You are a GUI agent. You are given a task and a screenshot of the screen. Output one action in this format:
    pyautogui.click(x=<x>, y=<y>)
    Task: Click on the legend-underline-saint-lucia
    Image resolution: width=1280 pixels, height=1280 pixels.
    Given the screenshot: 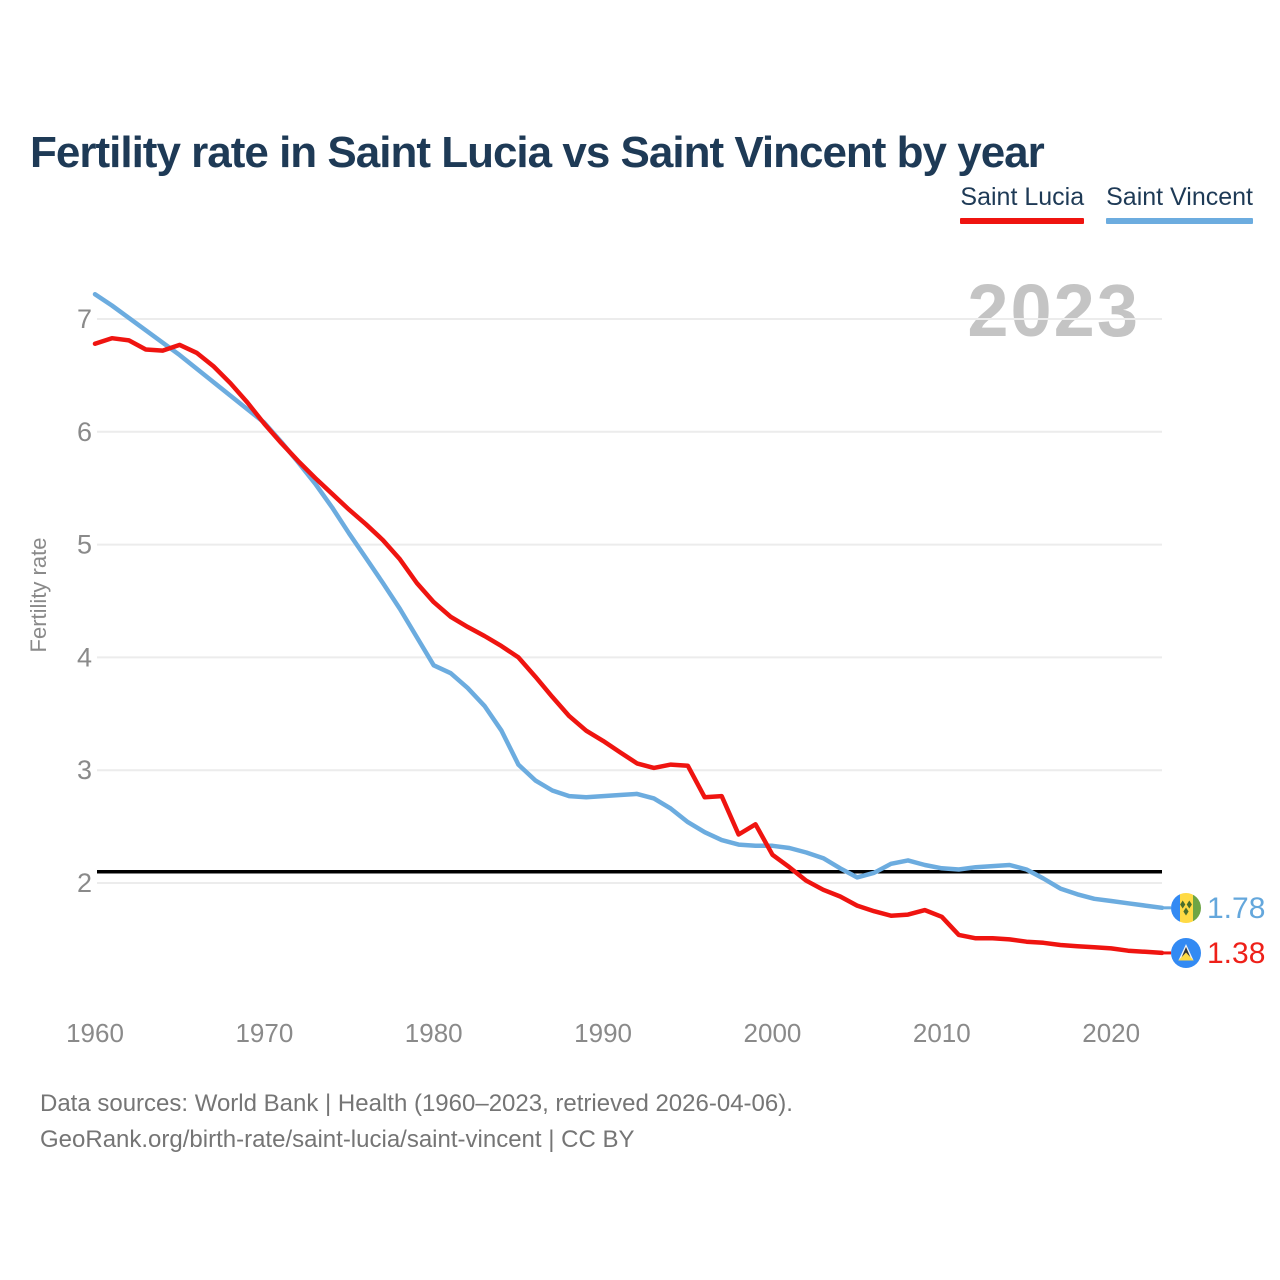 What is the action you would take?
    pyautogui.click(x=1022, y=221)
    